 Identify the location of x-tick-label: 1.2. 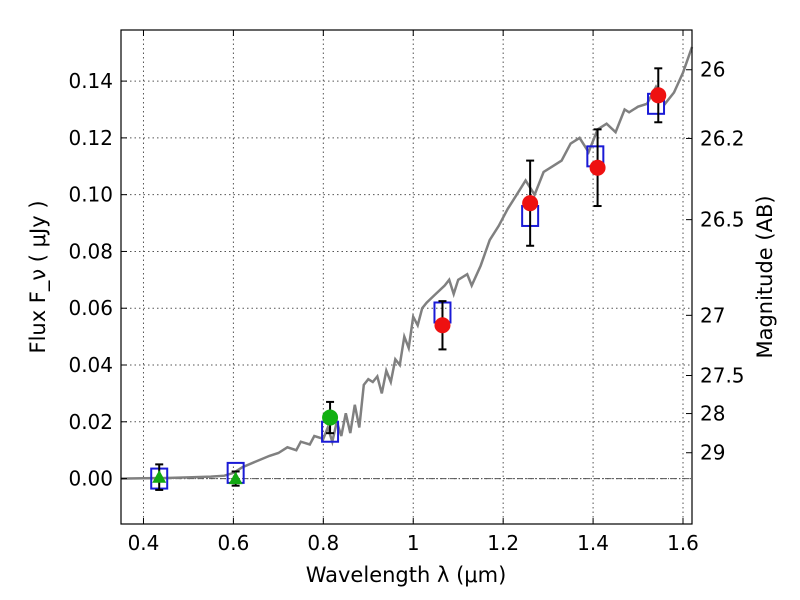
(503, 543).